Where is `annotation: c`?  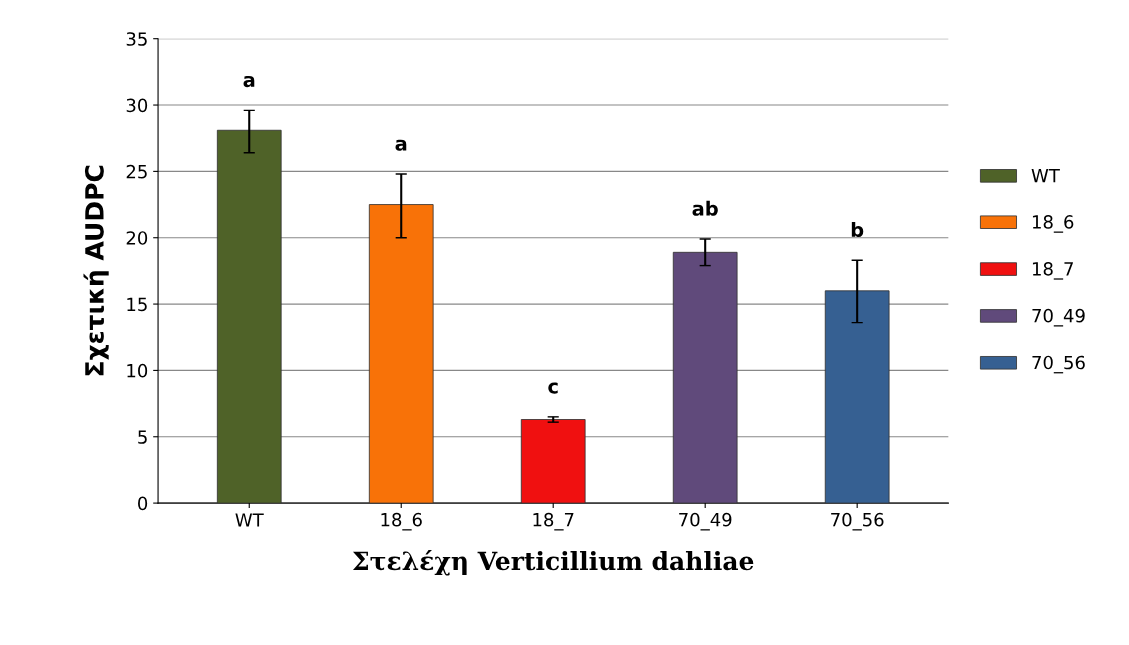
annotation: c is located at coordinates (553, 388).